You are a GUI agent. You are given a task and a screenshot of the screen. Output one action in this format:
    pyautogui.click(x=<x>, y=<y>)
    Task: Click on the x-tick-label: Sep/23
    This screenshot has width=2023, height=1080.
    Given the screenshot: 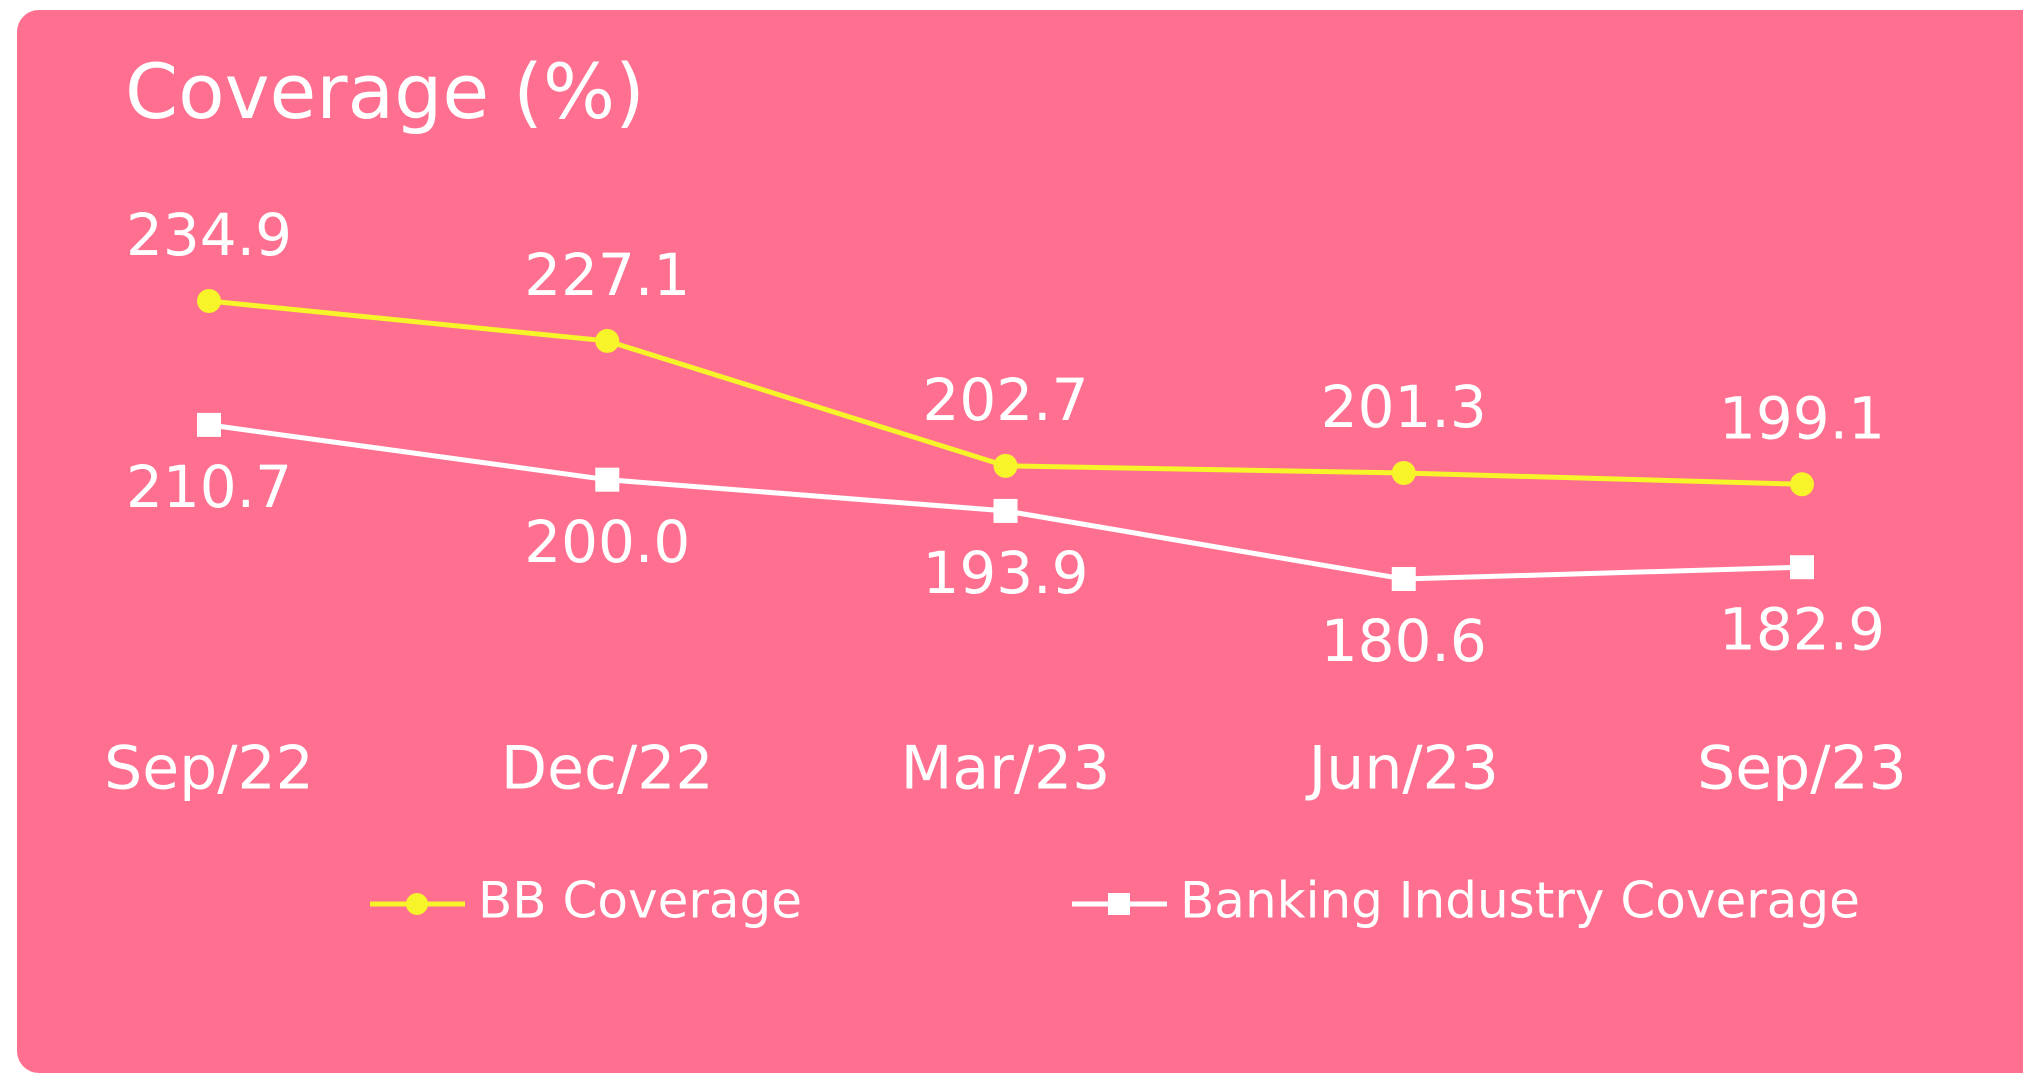 What is the action you would take?
    pyautogui.click(x=1802, y=769)
    